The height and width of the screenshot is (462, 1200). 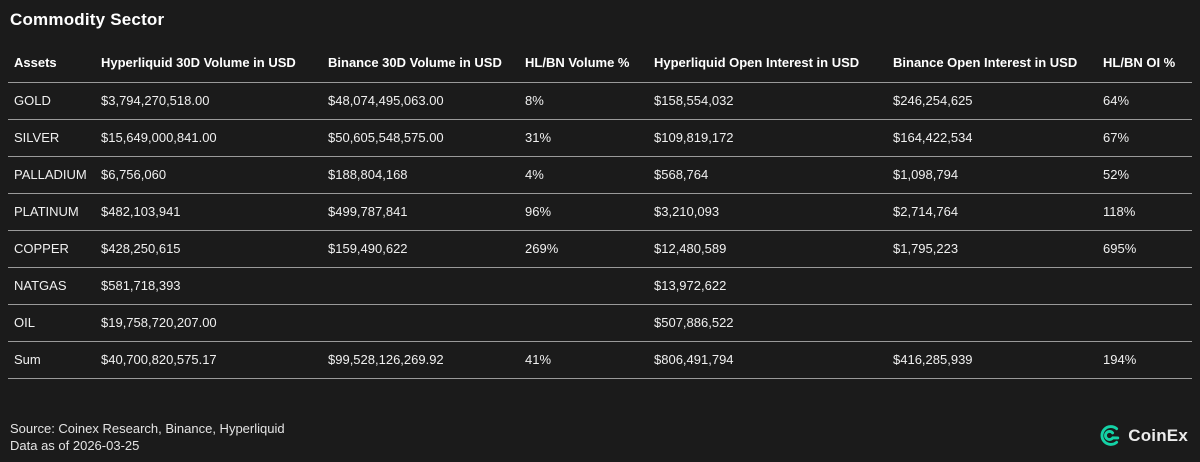 I want to click on table-cell: $19,758,720,207.00, so click(x=208, y=323).